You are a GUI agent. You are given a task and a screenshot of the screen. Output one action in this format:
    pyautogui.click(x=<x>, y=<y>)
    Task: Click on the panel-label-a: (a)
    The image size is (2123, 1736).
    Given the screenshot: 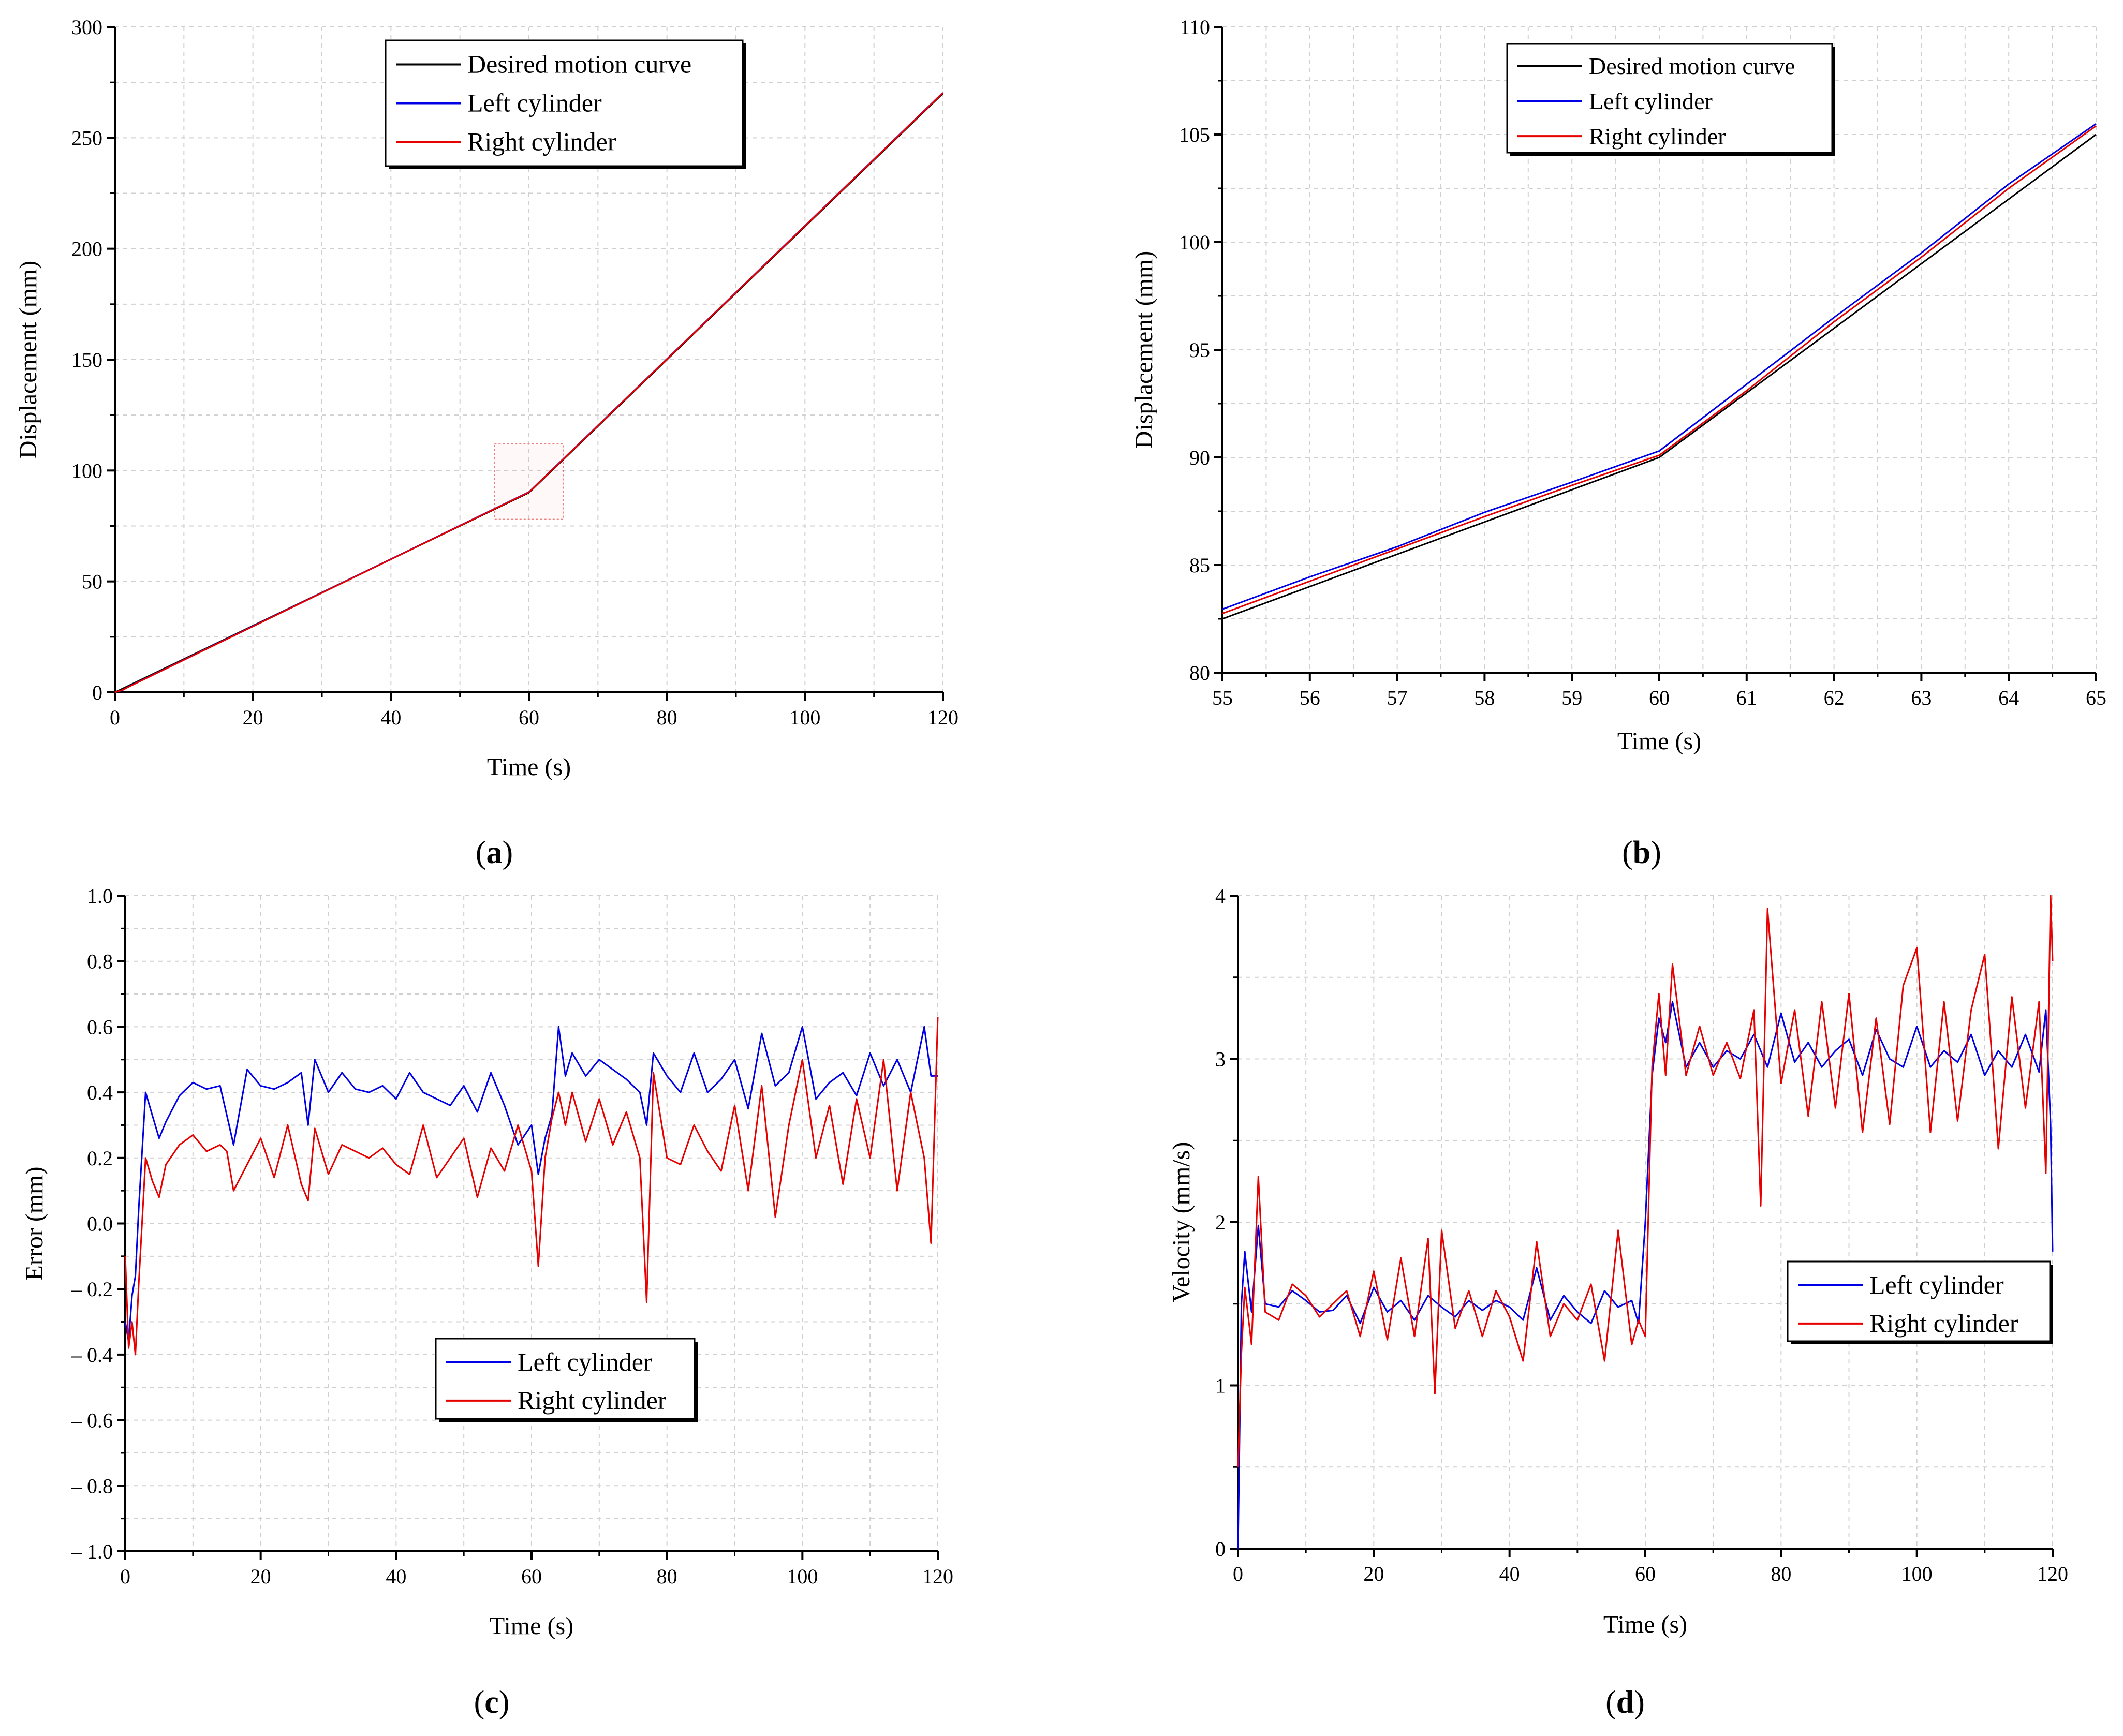 What is the action you would take?
    pyautogui.click(x=494, y=852)
    